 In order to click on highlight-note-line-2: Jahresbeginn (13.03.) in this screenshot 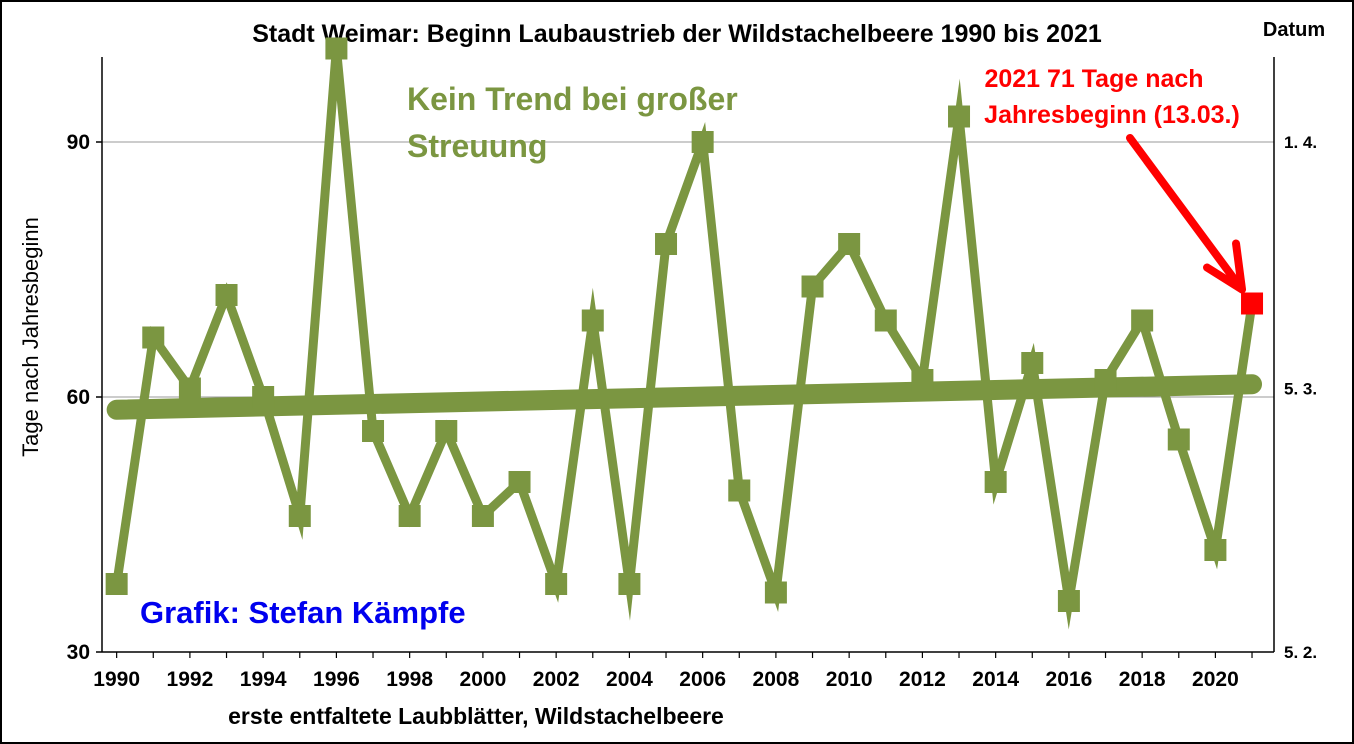, I will do `click(1112, 115)`.